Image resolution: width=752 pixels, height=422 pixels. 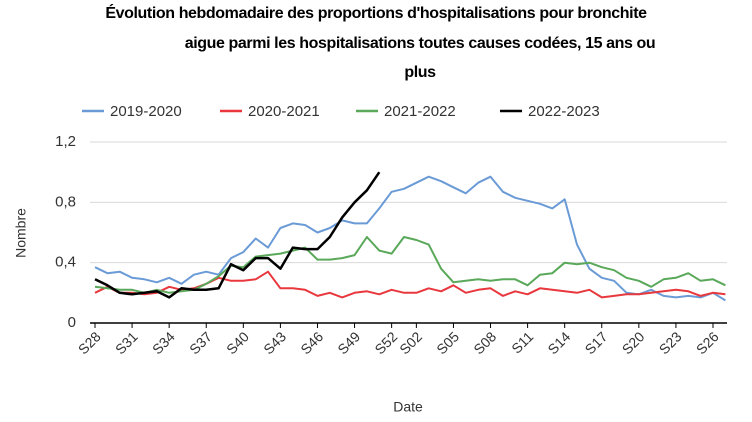 What do you see at coordinates (447, 342) in the screenshot?
I see `x-tick-label: S05` at bounding box center [447, 342].